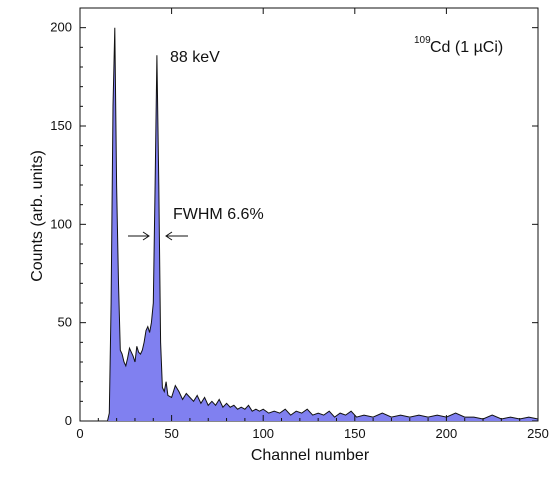  I want to click on source-isotope-superscript: 109, so click(422, 40).